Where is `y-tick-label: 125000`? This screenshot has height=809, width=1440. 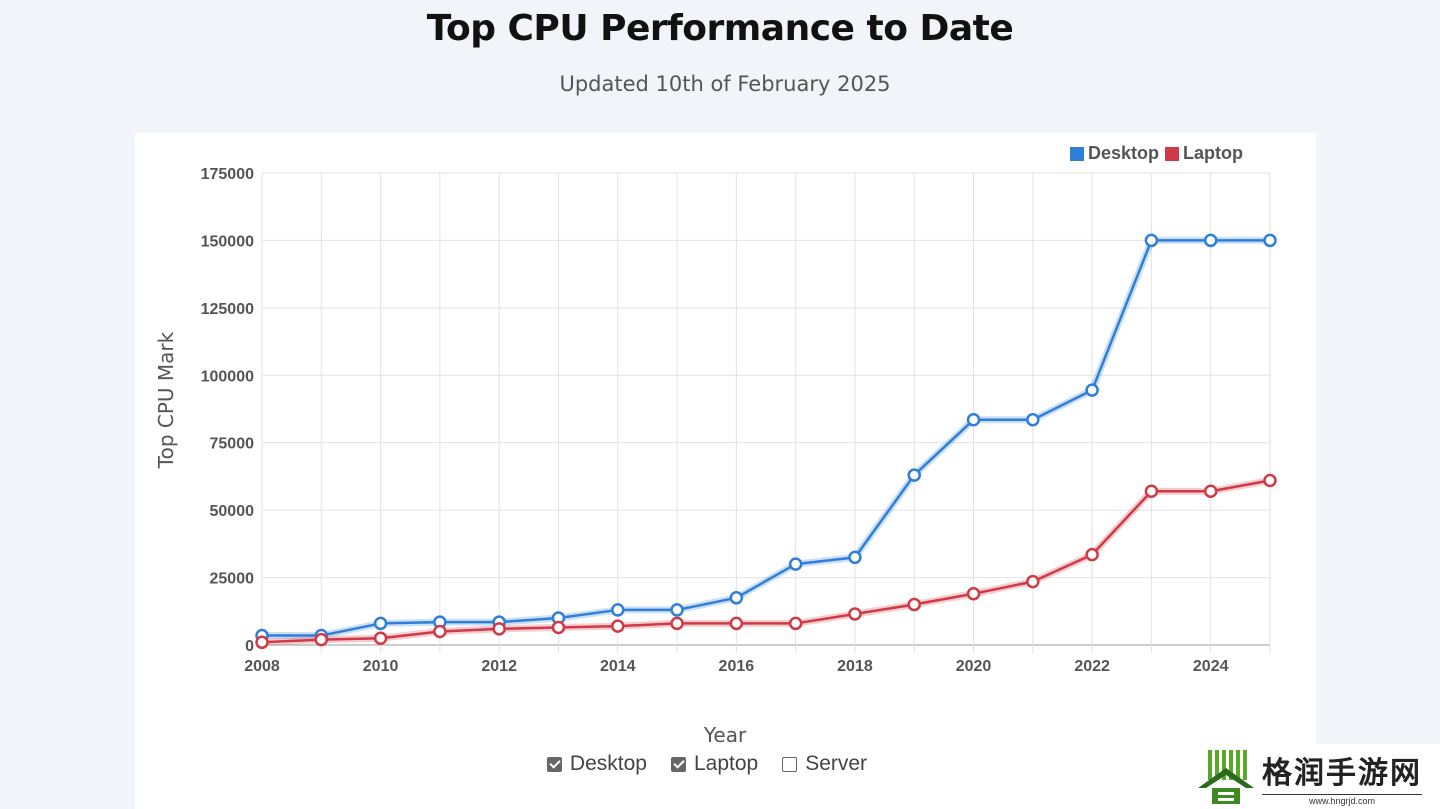 y-tick-label: 125000 is located at coordinates (227, 309).